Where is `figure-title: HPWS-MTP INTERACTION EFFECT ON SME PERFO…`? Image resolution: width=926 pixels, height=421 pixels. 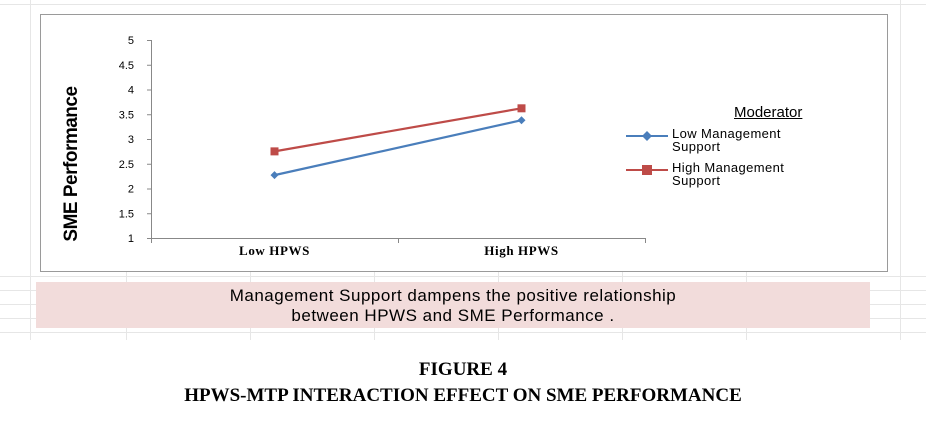
figure-title: HPWS-MTP INTERACTION EFFECT ON SME PERFO… is located at coordinates (463, 395).